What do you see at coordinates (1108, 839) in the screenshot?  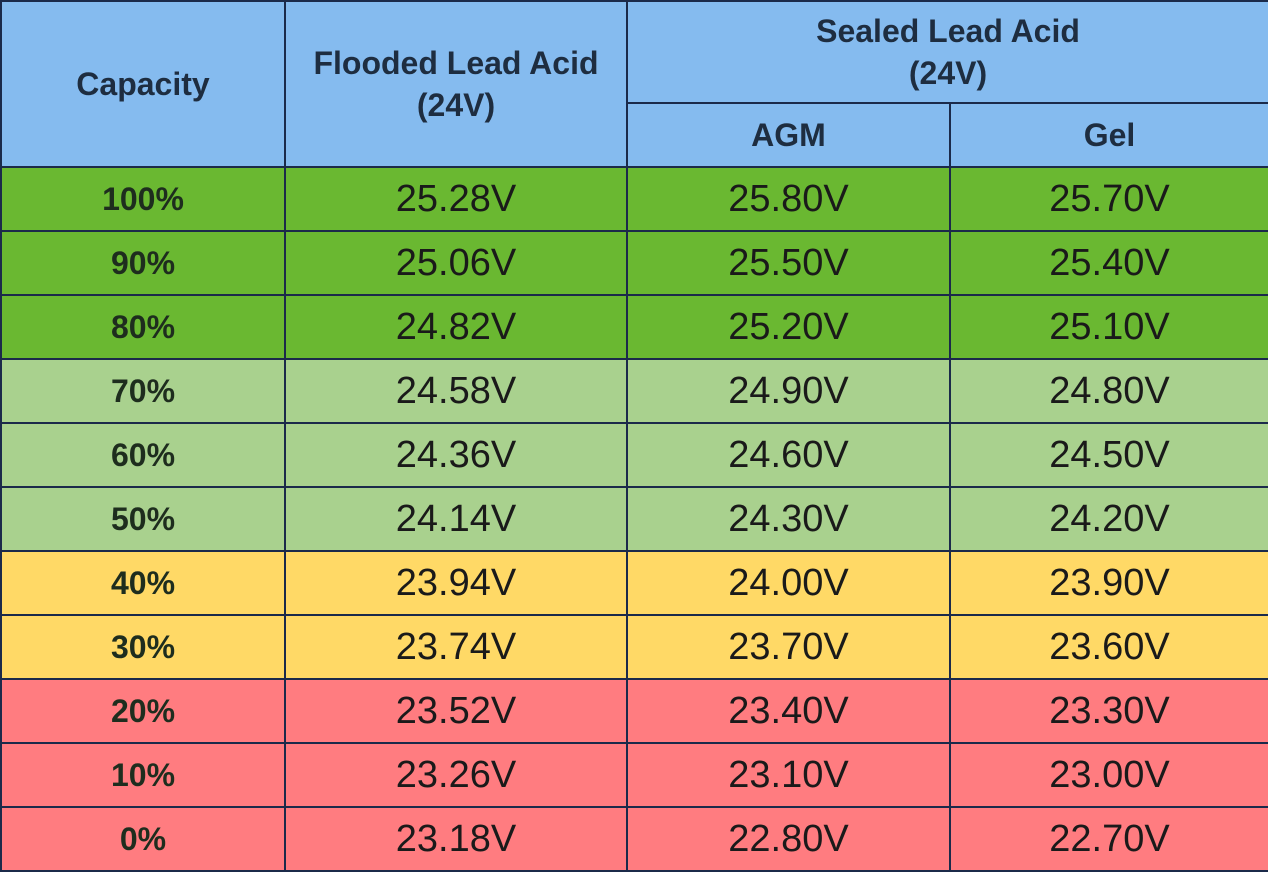 I see `voltage-cell: 22.70V` at bounding box center [1108, 839].